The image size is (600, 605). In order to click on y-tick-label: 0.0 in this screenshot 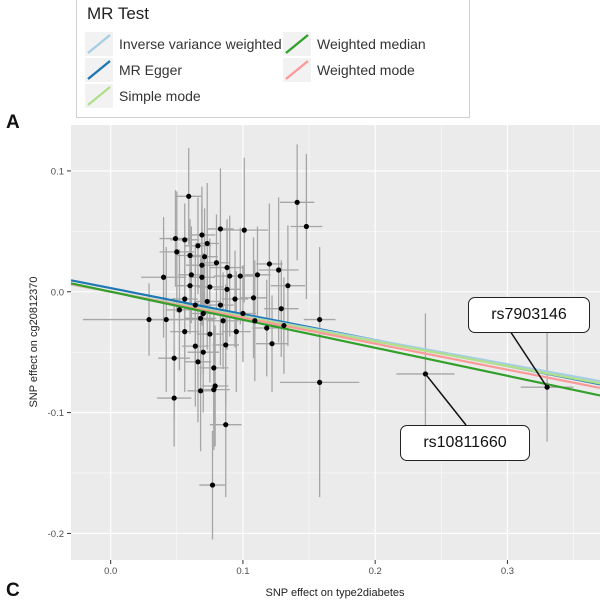, I will do `click(57, 292)`.